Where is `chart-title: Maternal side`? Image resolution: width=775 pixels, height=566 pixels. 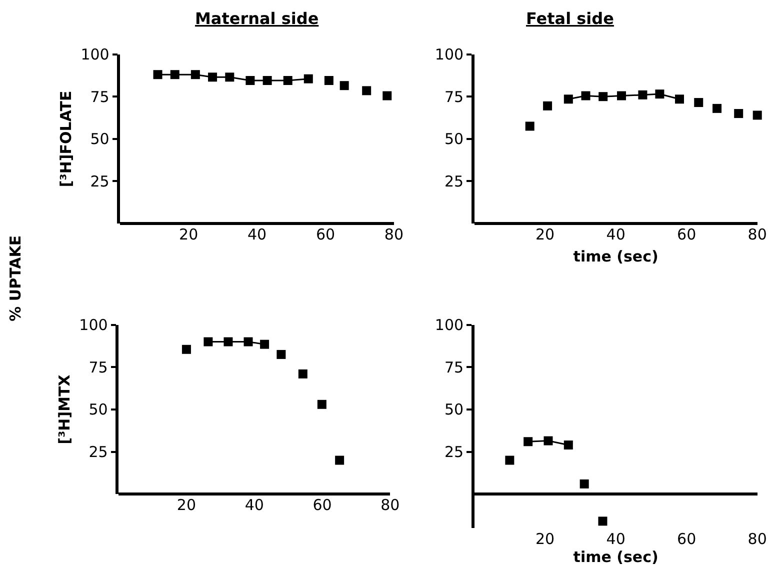 chart-title: Maternal side is located at coordinates (257, 18).